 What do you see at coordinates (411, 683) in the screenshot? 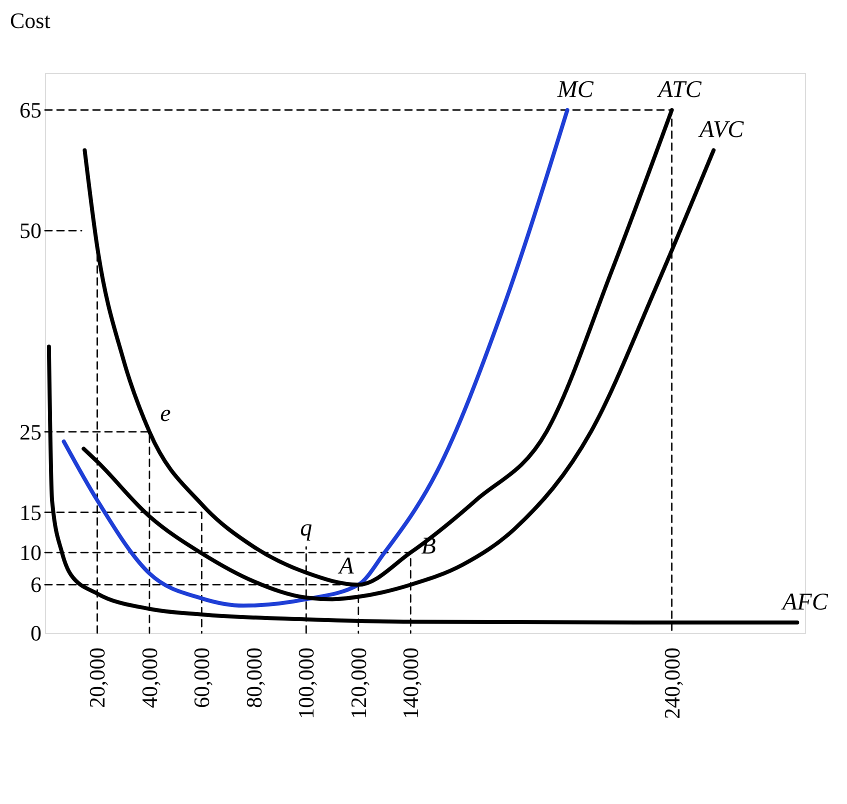
I see `x-tick-label: 140,000` at bounding box center [411, 683].